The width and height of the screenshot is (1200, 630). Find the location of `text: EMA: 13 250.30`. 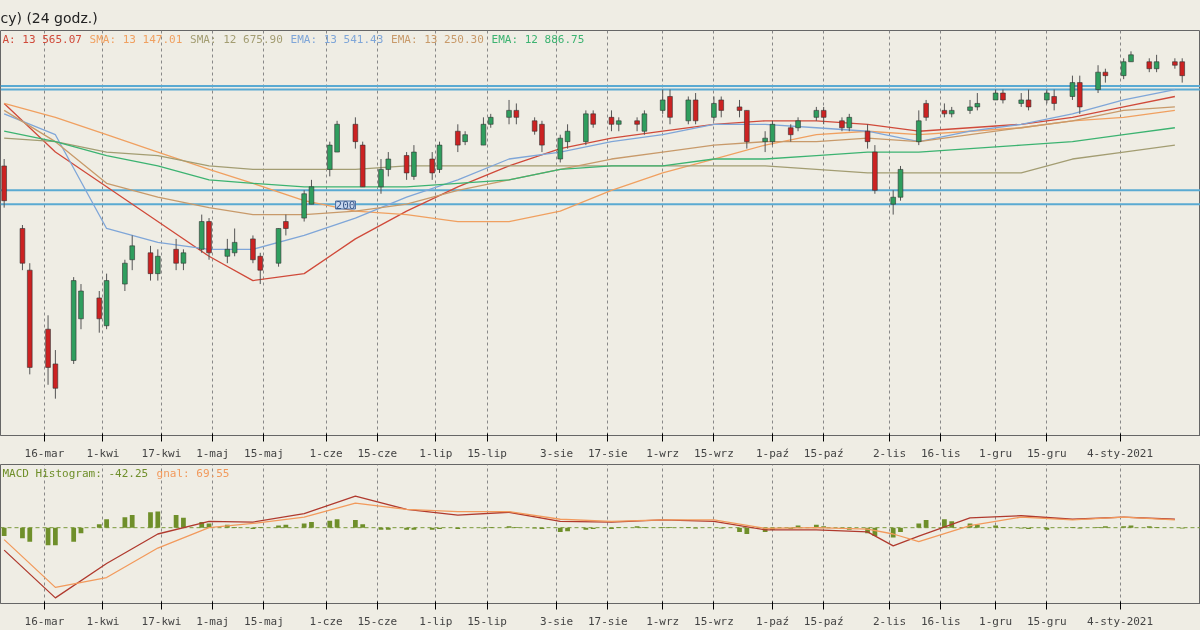

text: EMA: 13 250.30 is located at coordinates (437, 39).